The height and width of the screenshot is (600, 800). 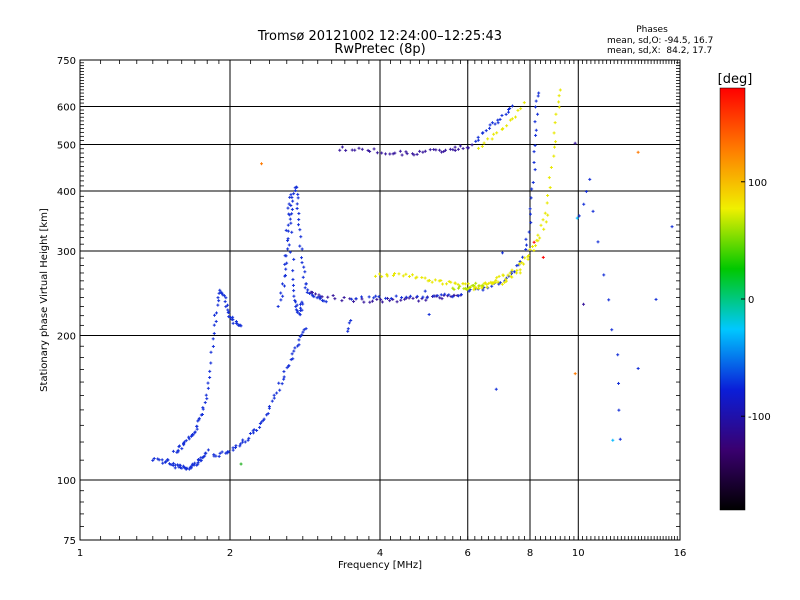 What do you see at coordinates (66, 252) in the screenshot?
I see `y-tick-label: 300` at bounding box center [66, 252].